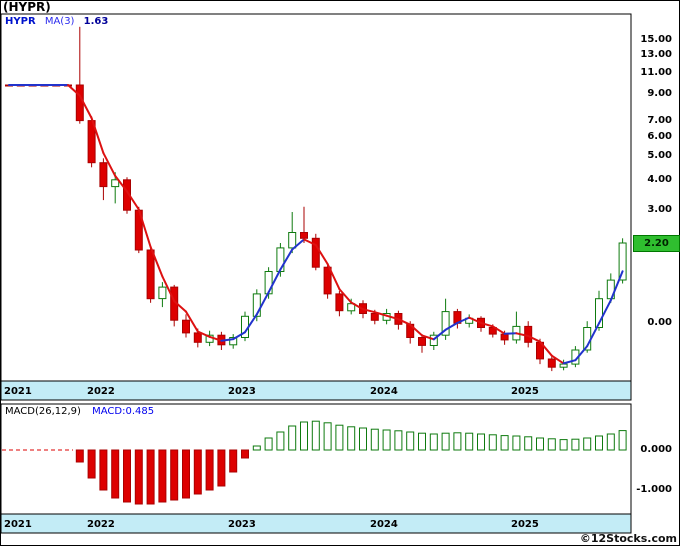  Describe the element at coordinates (384, 391) in the screenshot. I see `year-label-top: 2024` at that location.